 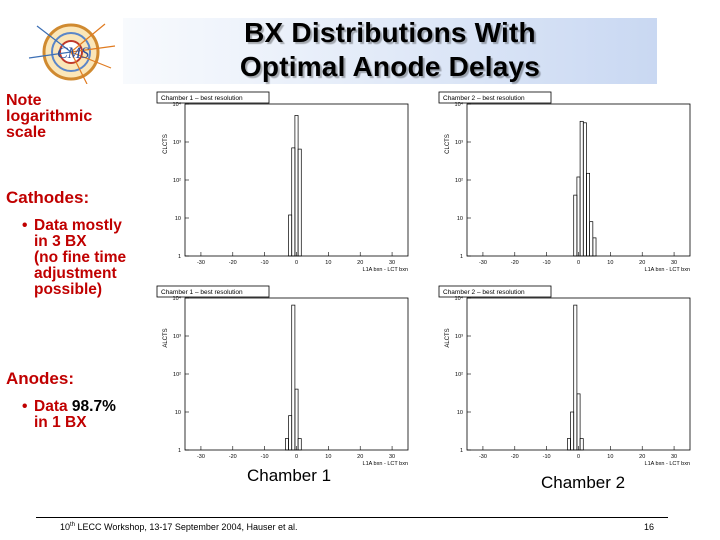 What do you see at coordinates (53, 406) in the screenshot?
I see `bullet-text: Data` at bounding box center [53, 406].